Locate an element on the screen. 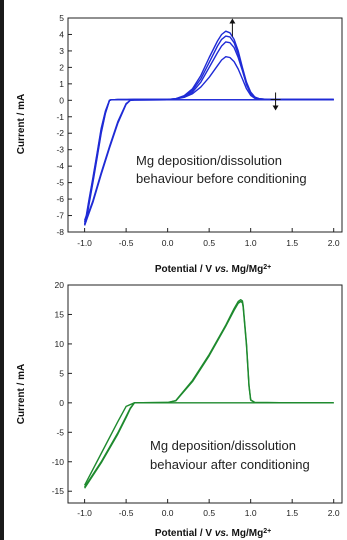 The width and height of the screenshot is (347, 540). y-tick-label: -4 is located at coordinates (60, 166).